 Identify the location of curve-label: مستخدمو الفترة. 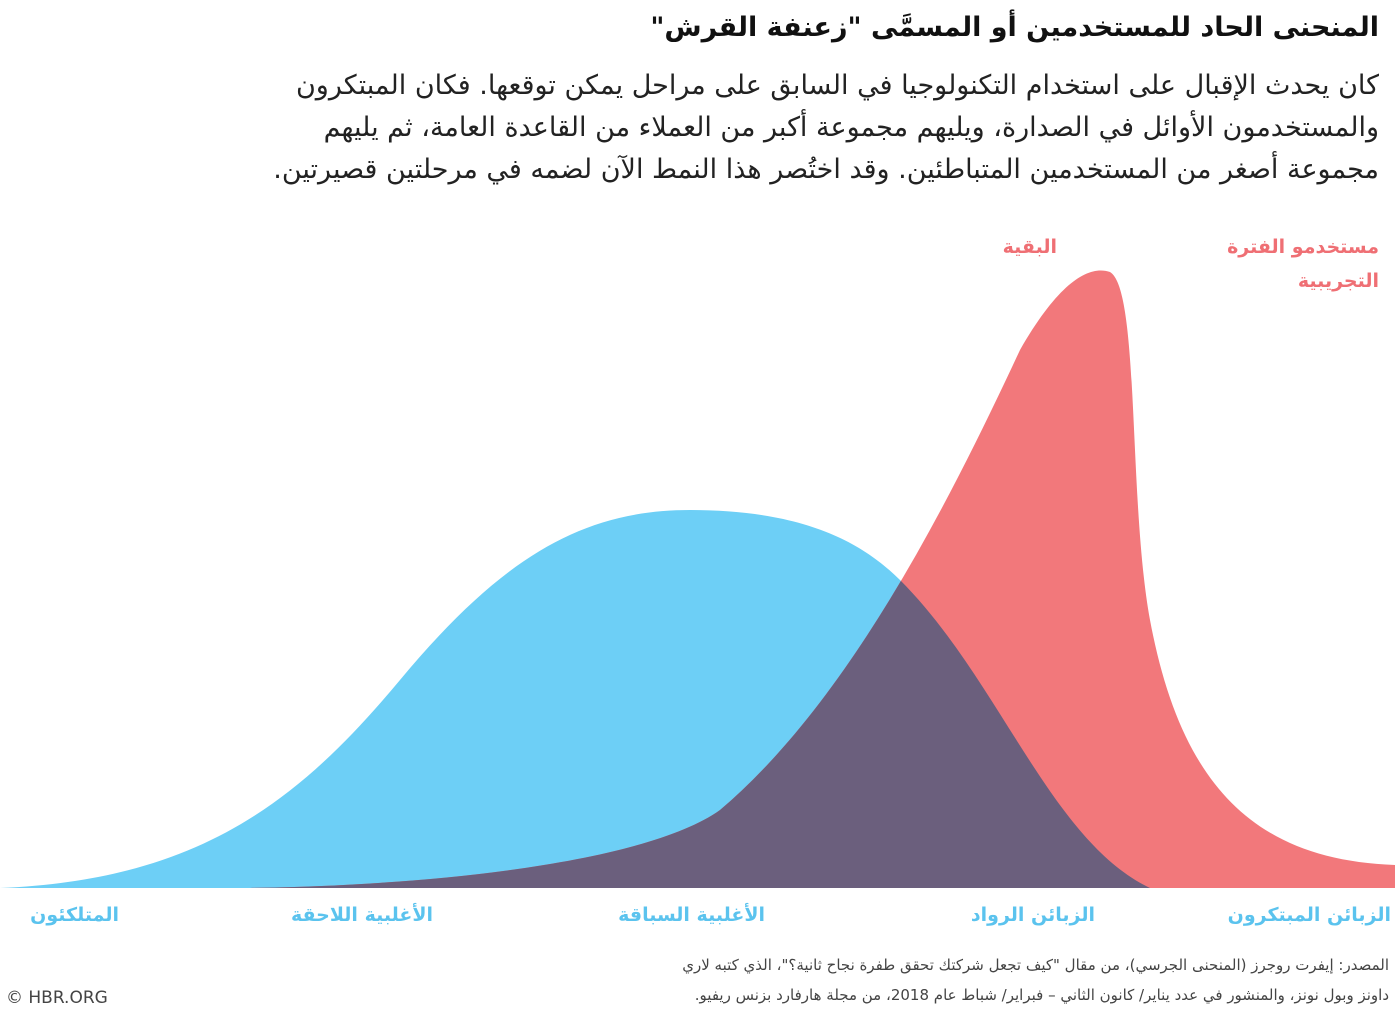
(1303, 247).